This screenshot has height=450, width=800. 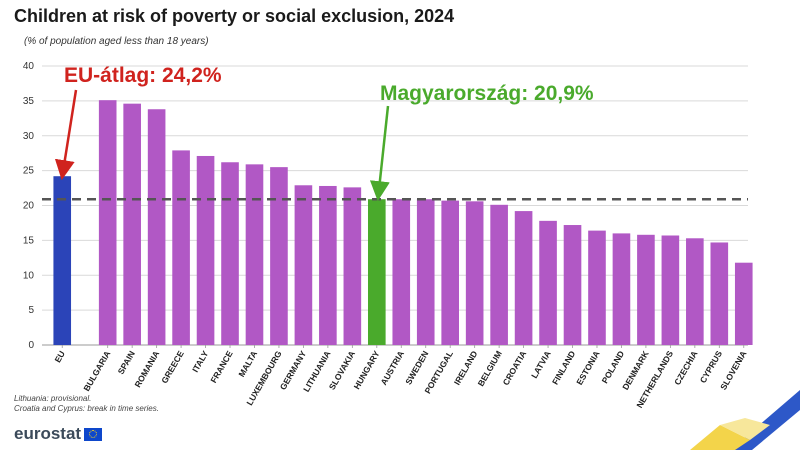 What do you see at coordinates (587, 368) in the screenshot?
I see `x-label-estonia: ESTONIA` at bounding box center [587, 368].